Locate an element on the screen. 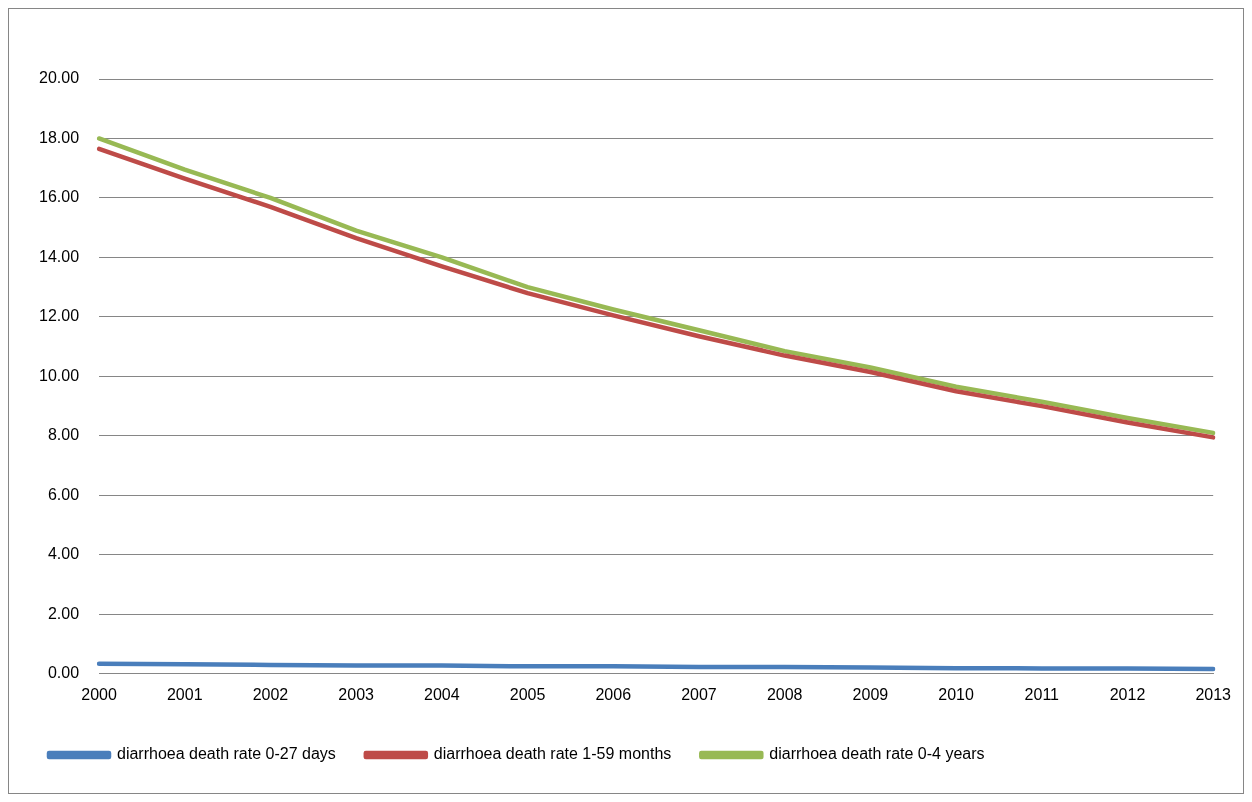 The height and width of the screenshot is (802, 1252). x-tick-label: 2007 is located at coordinates (699, 694).